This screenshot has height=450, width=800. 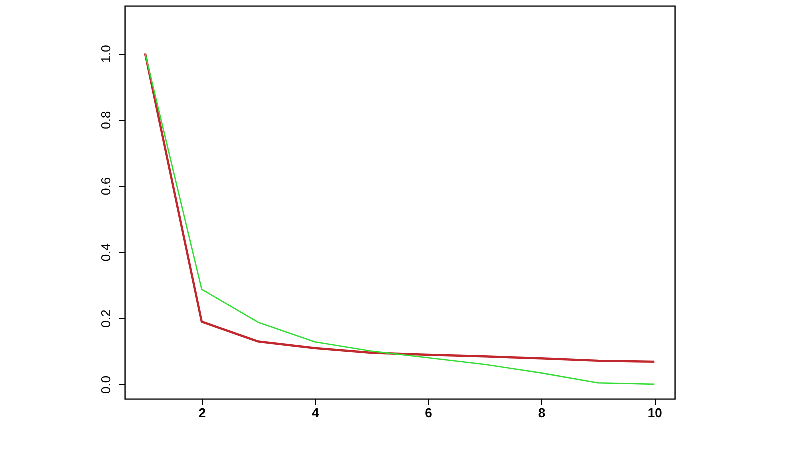 I want to click on x-tick-label: 2, so click(x=202, y=413).